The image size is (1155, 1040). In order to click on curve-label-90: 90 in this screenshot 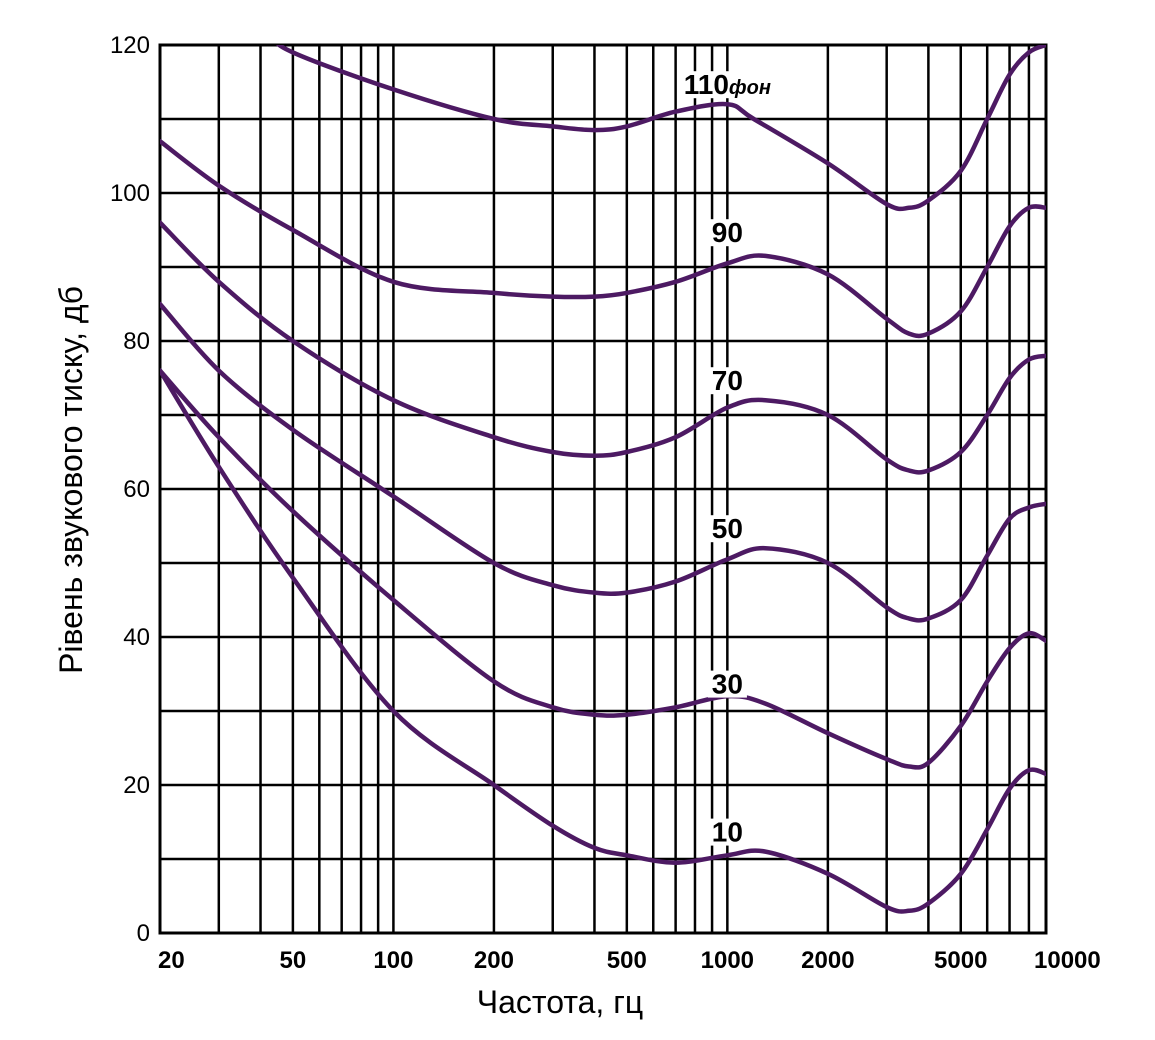, I will do `click(727, 232)`.